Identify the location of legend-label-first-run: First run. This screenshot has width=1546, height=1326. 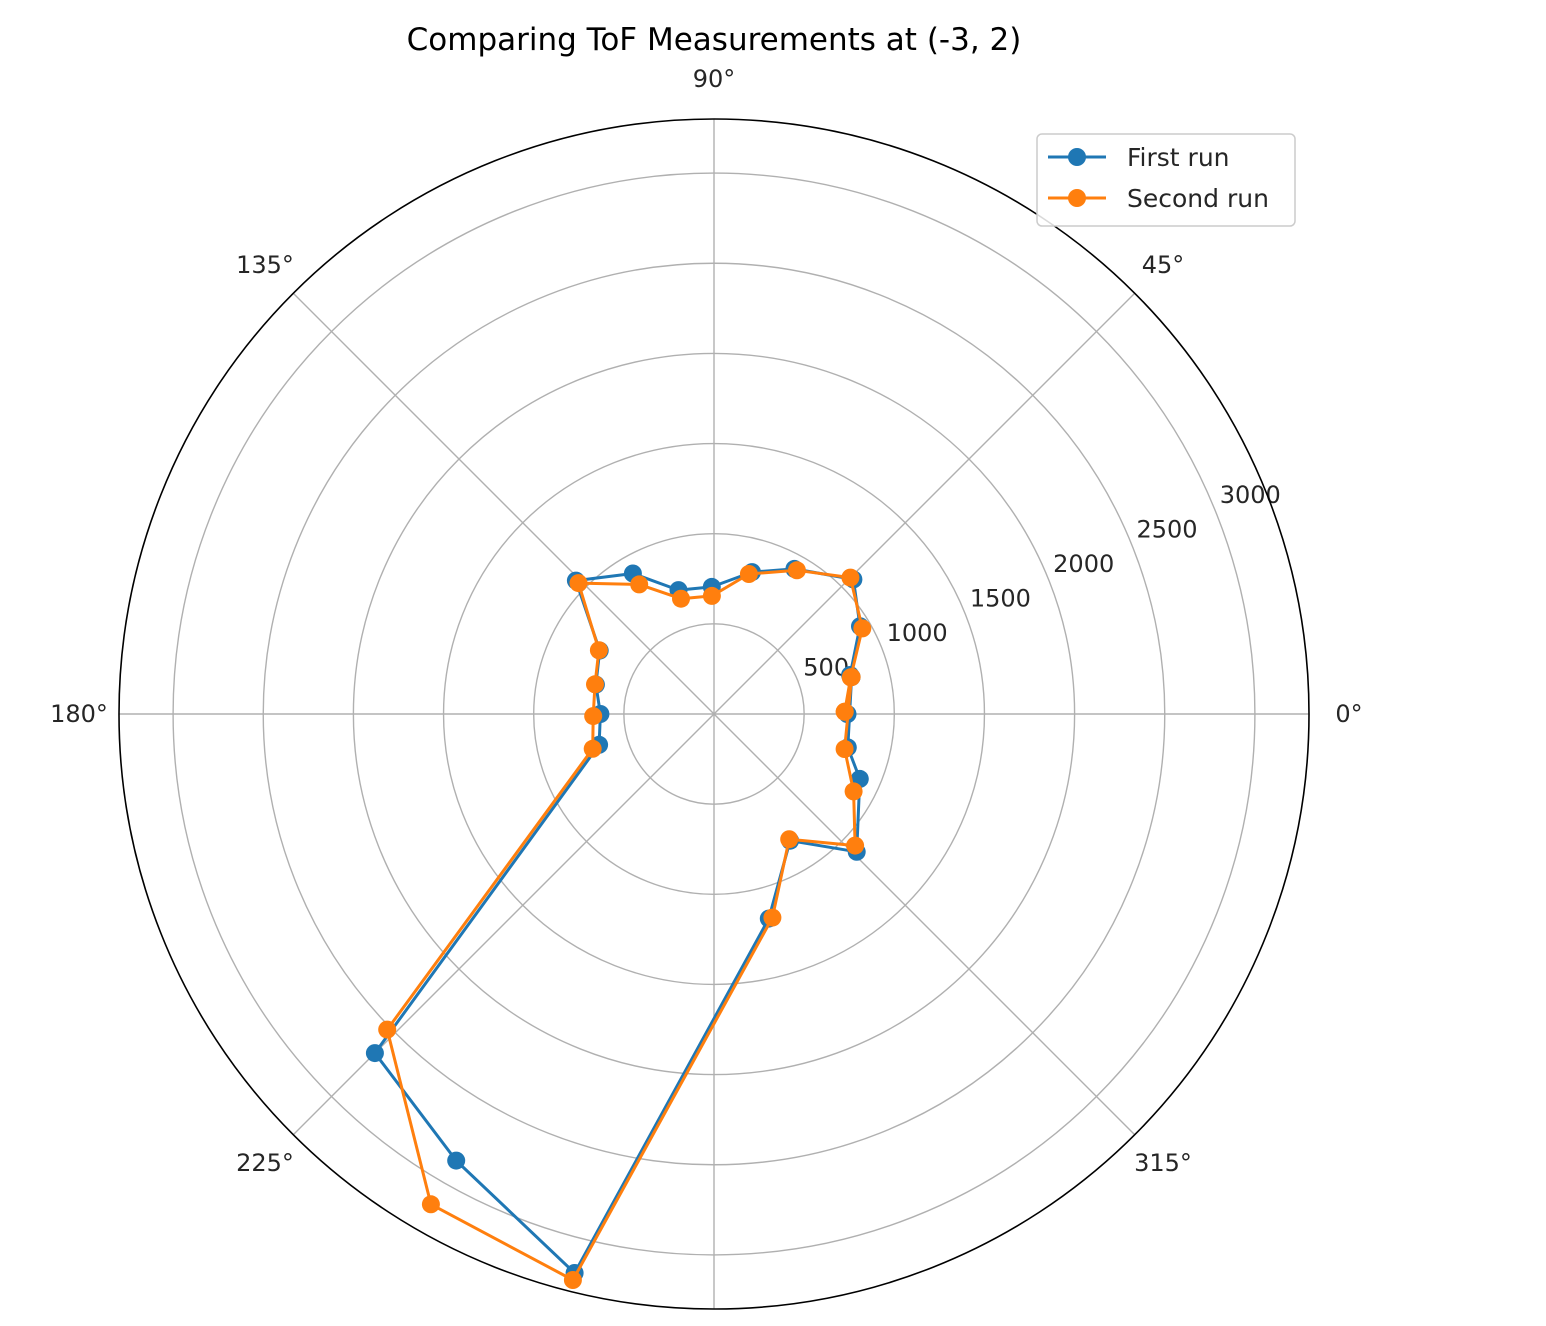
(1178, 157).